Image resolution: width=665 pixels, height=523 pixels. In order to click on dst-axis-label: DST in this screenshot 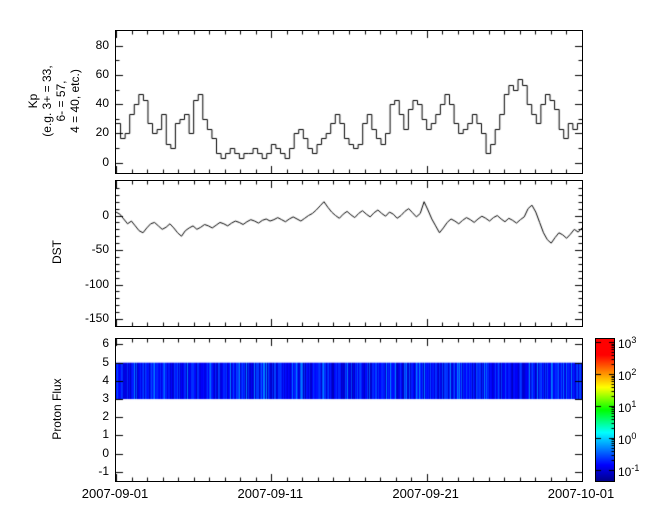, I will do `click(57, 252)`.